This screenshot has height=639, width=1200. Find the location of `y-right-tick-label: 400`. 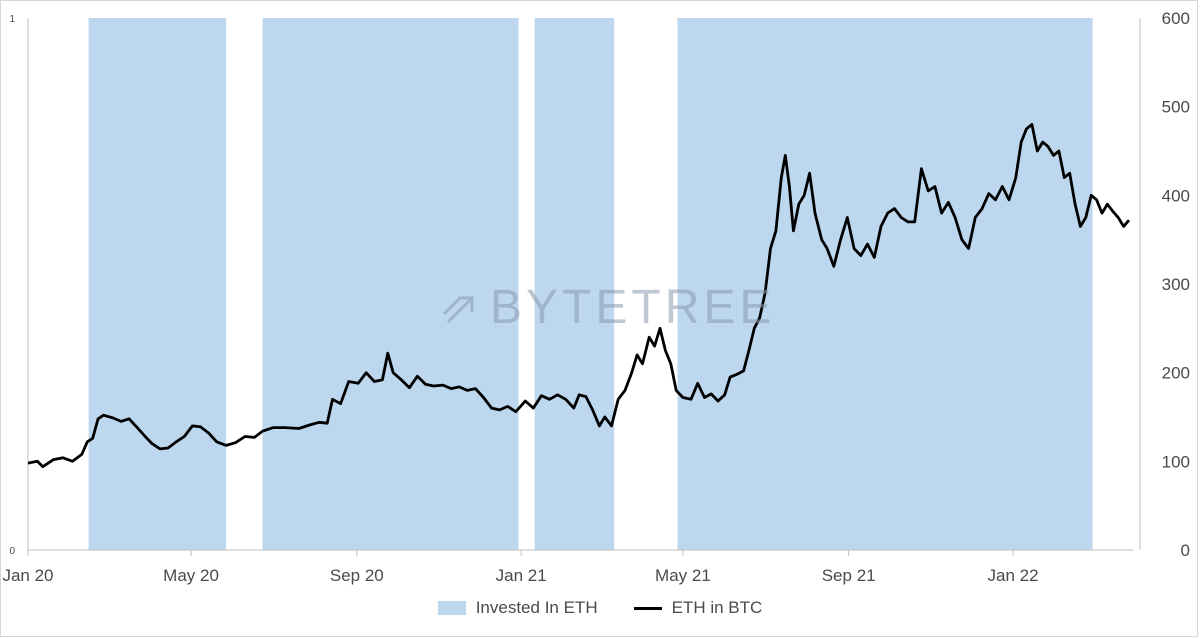

y-right-tick-label: 400 is located at coordinates (1176, 195).